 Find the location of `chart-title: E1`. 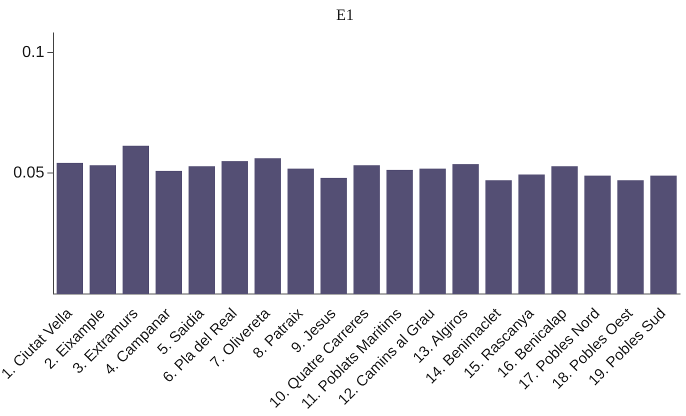

chart-title: E1 is located at coordinates (345, 15).